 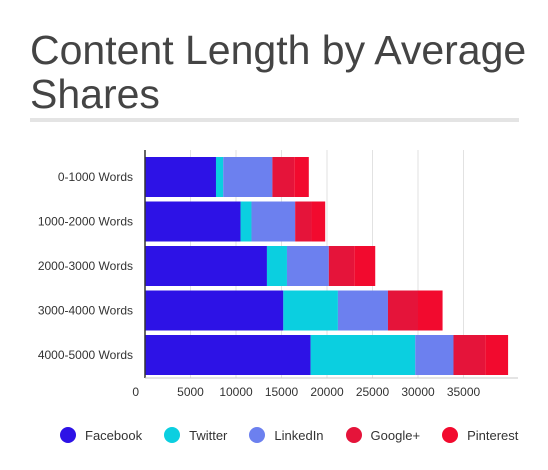 I want to click on legend-label: Pinterest, so click(x=493, y=435).